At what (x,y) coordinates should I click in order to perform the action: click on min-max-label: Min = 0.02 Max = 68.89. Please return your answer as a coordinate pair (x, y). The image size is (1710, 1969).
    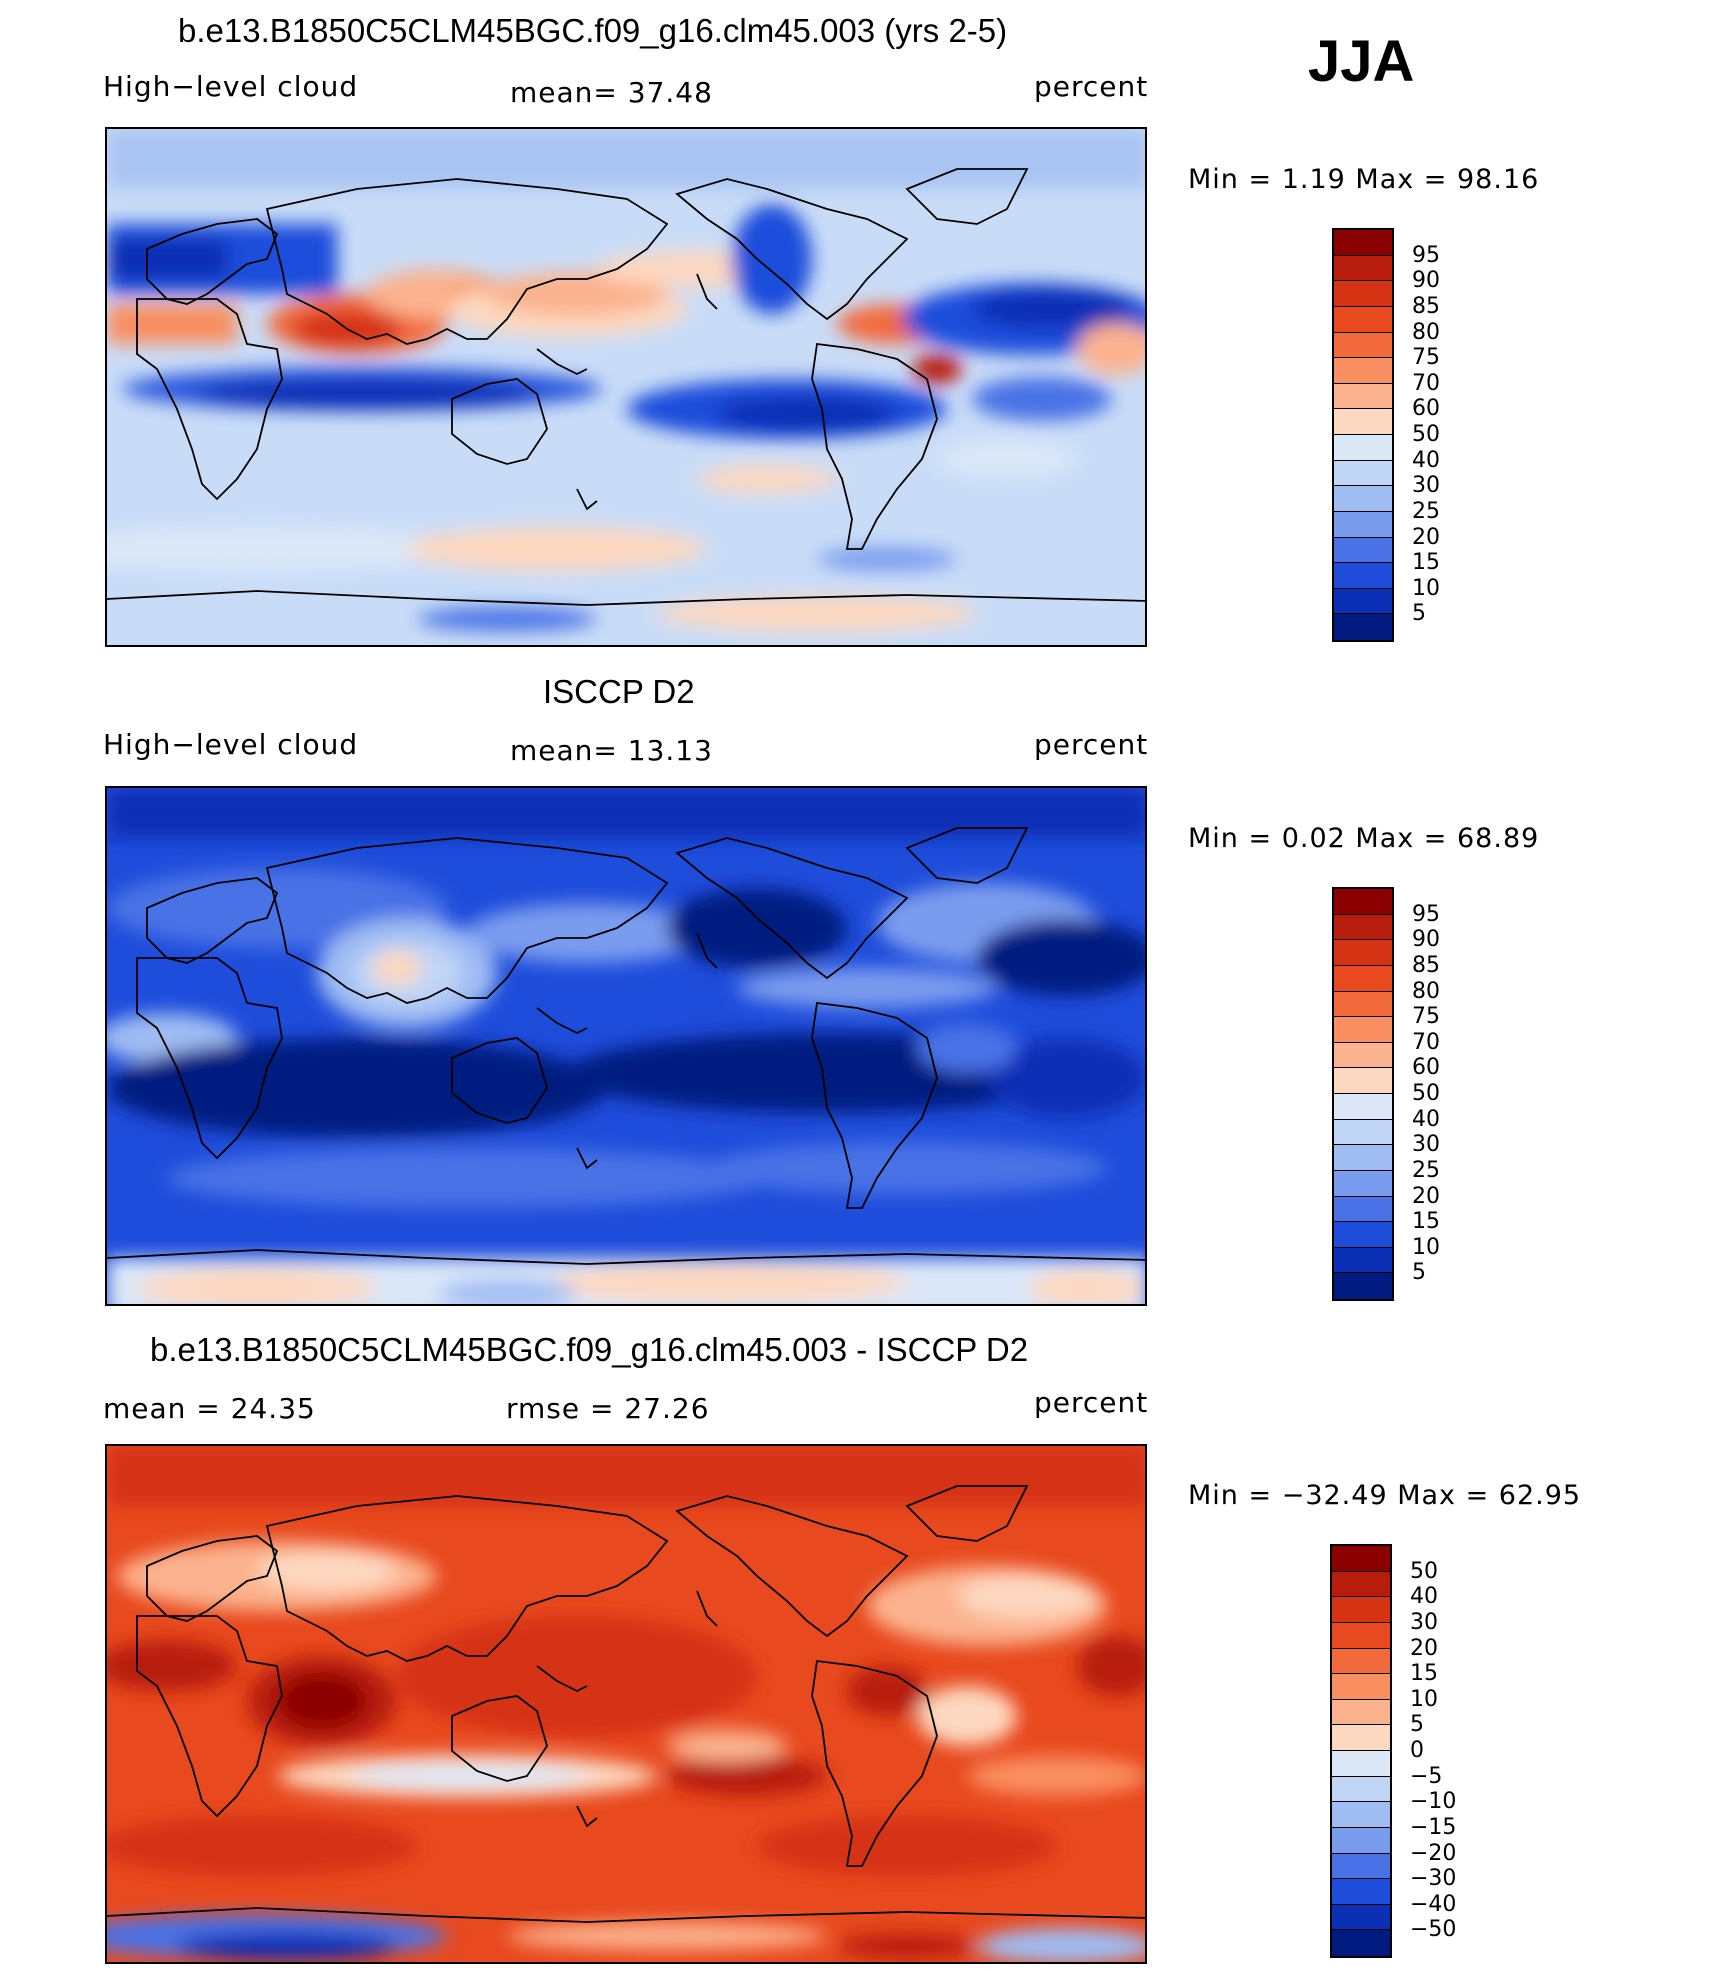
    Looking at the image, I should click on (1364, 838).